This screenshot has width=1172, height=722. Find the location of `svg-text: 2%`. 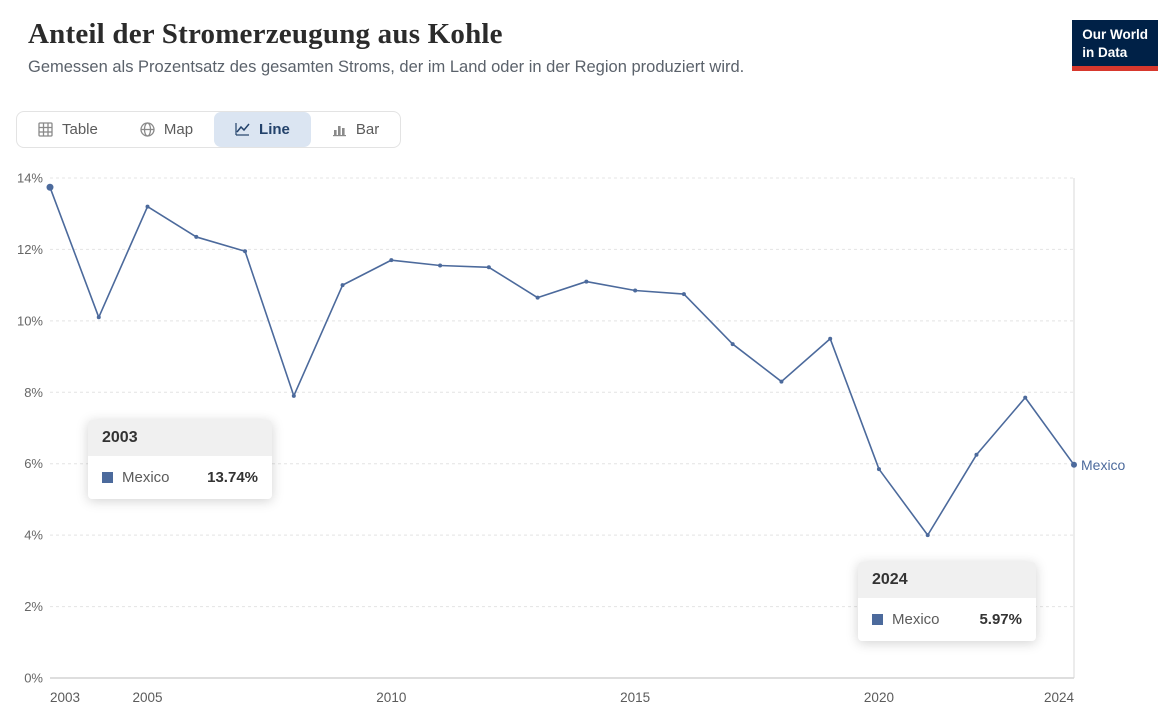

svg-text: 2% is located at coordinates (33, 606).